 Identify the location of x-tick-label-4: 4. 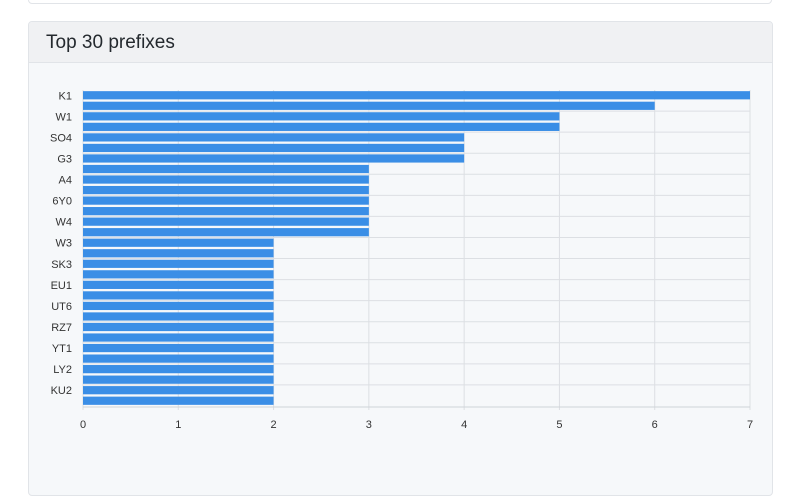
(464, 425).